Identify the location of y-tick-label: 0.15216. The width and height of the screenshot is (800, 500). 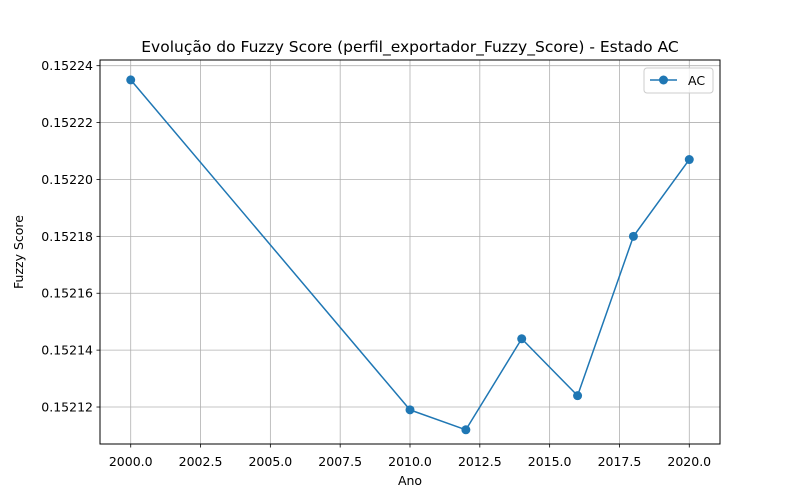
(67, 293).